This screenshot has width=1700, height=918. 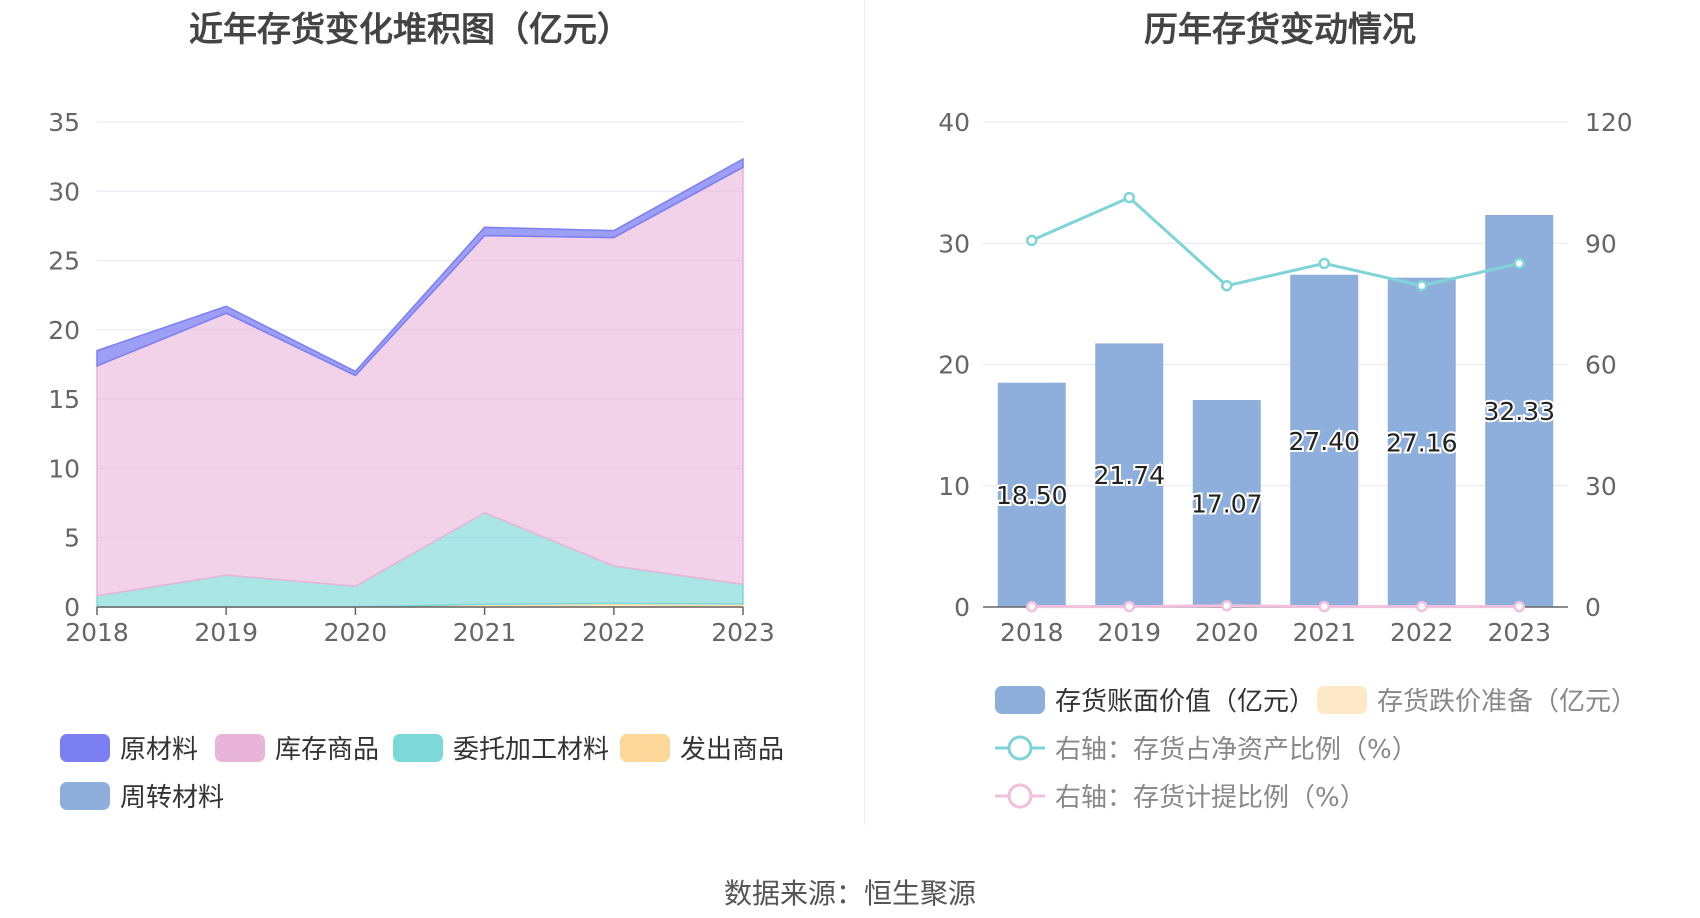 I want to click on legend-label-委托加工材料: 委托加工材料, so click(x=531, y=750).